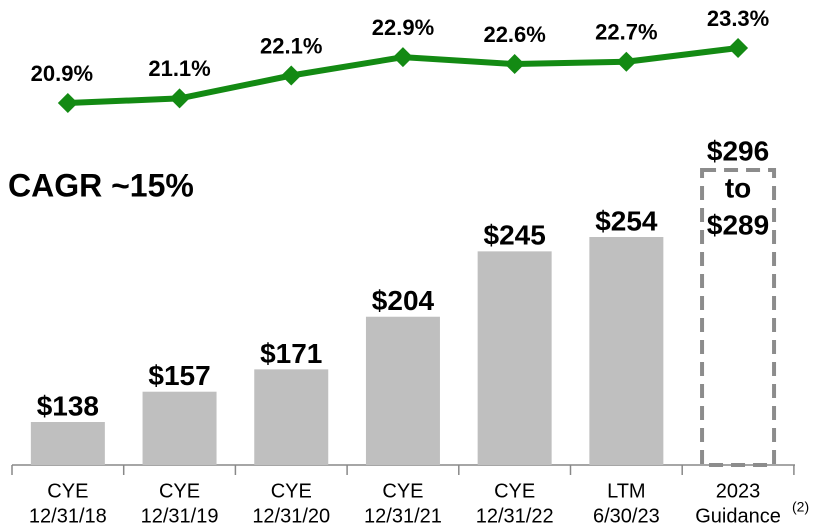 The width and height of the screenshot is (817, 527). Describe the element at coordinates (291, 353) in the screenshot. I see `bar-value-label: $171` at that location.